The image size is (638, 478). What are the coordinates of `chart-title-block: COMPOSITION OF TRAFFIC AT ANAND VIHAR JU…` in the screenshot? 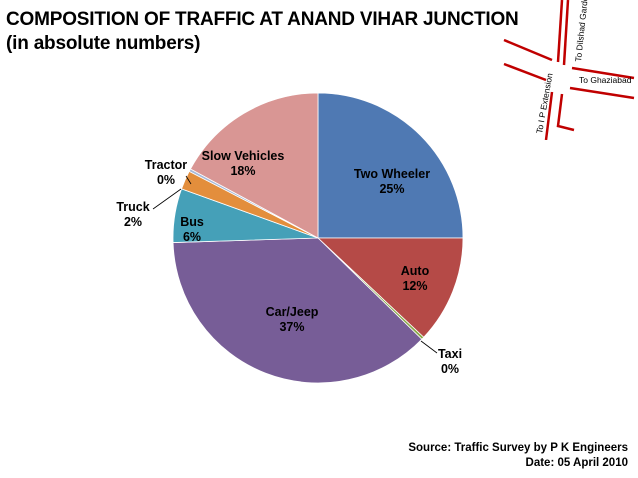 It's located at (262, 32).